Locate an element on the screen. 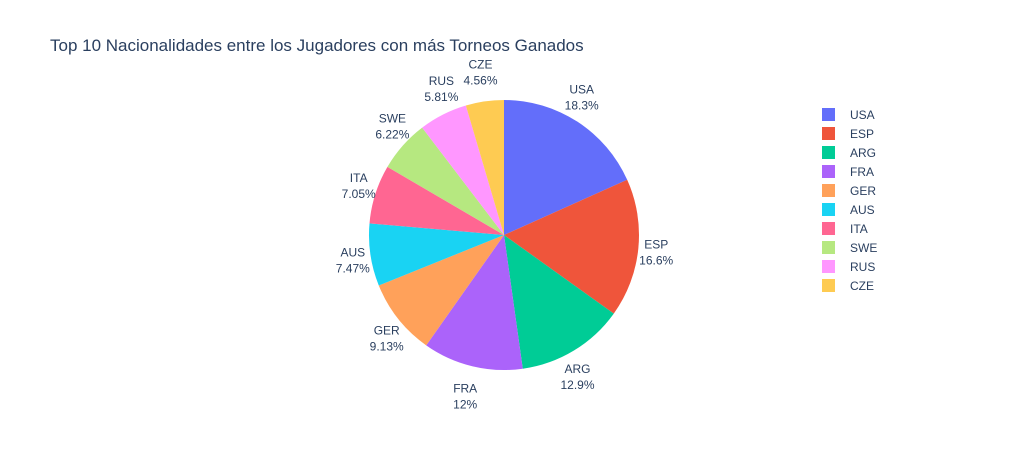 The height and width of the screenshot is (450, 1009). pie-slice-usa is located at coordinates (566, 167).